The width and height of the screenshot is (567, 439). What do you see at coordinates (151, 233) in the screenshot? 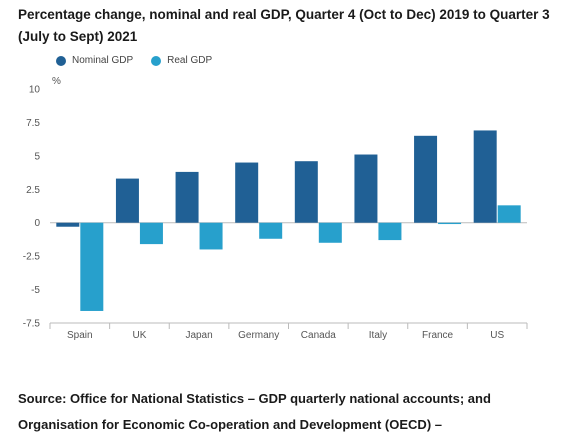
I see `bar-real-uk` at bounding box center [151, 233].